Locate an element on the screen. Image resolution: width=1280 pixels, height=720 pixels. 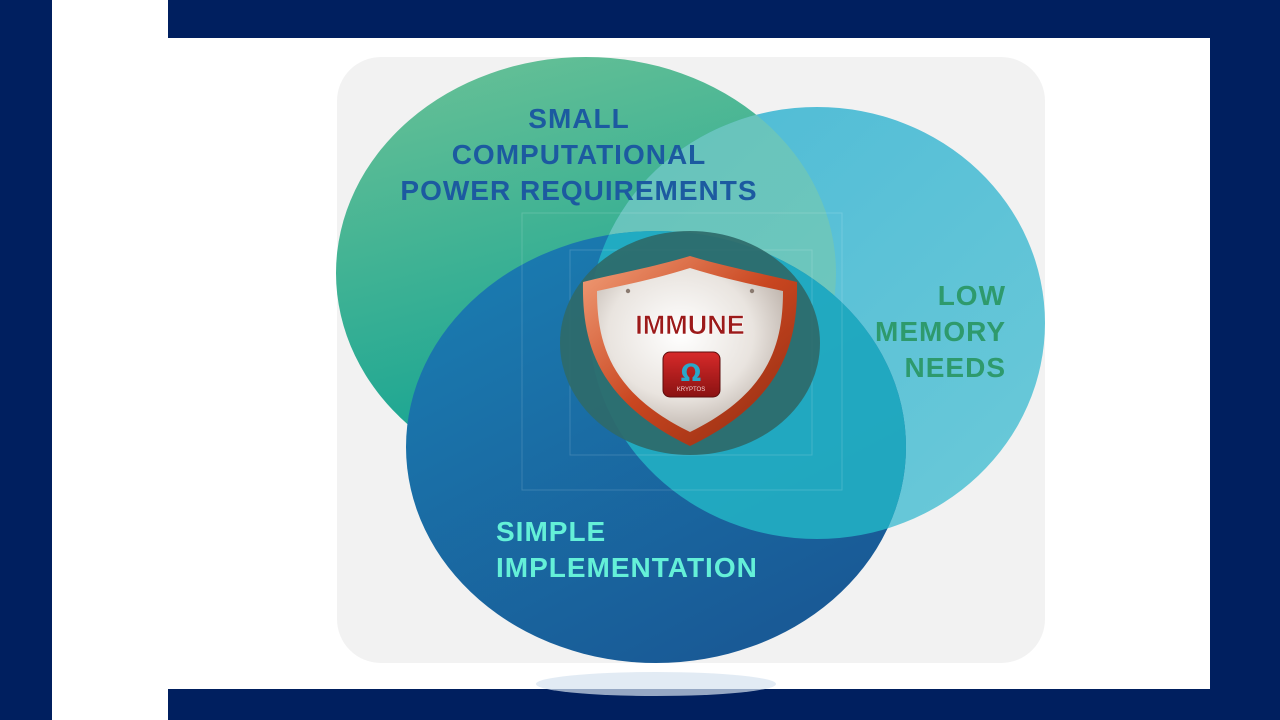
label-memory-line-1: LOW is located at coordinates (971, 295).